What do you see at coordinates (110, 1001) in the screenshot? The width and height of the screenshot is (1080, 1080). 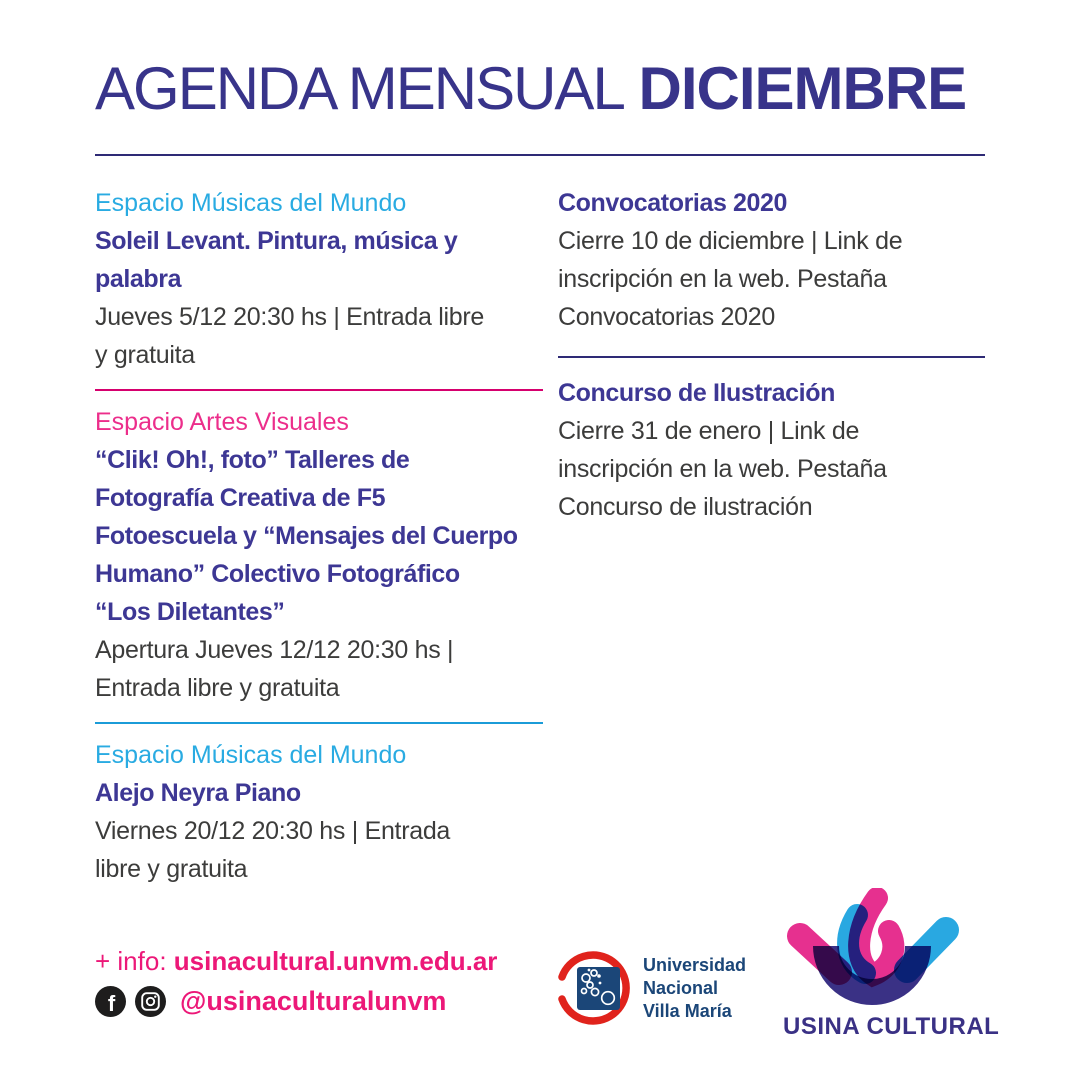 I see `facebook-icon: f` at bounding box center [110, 1001].